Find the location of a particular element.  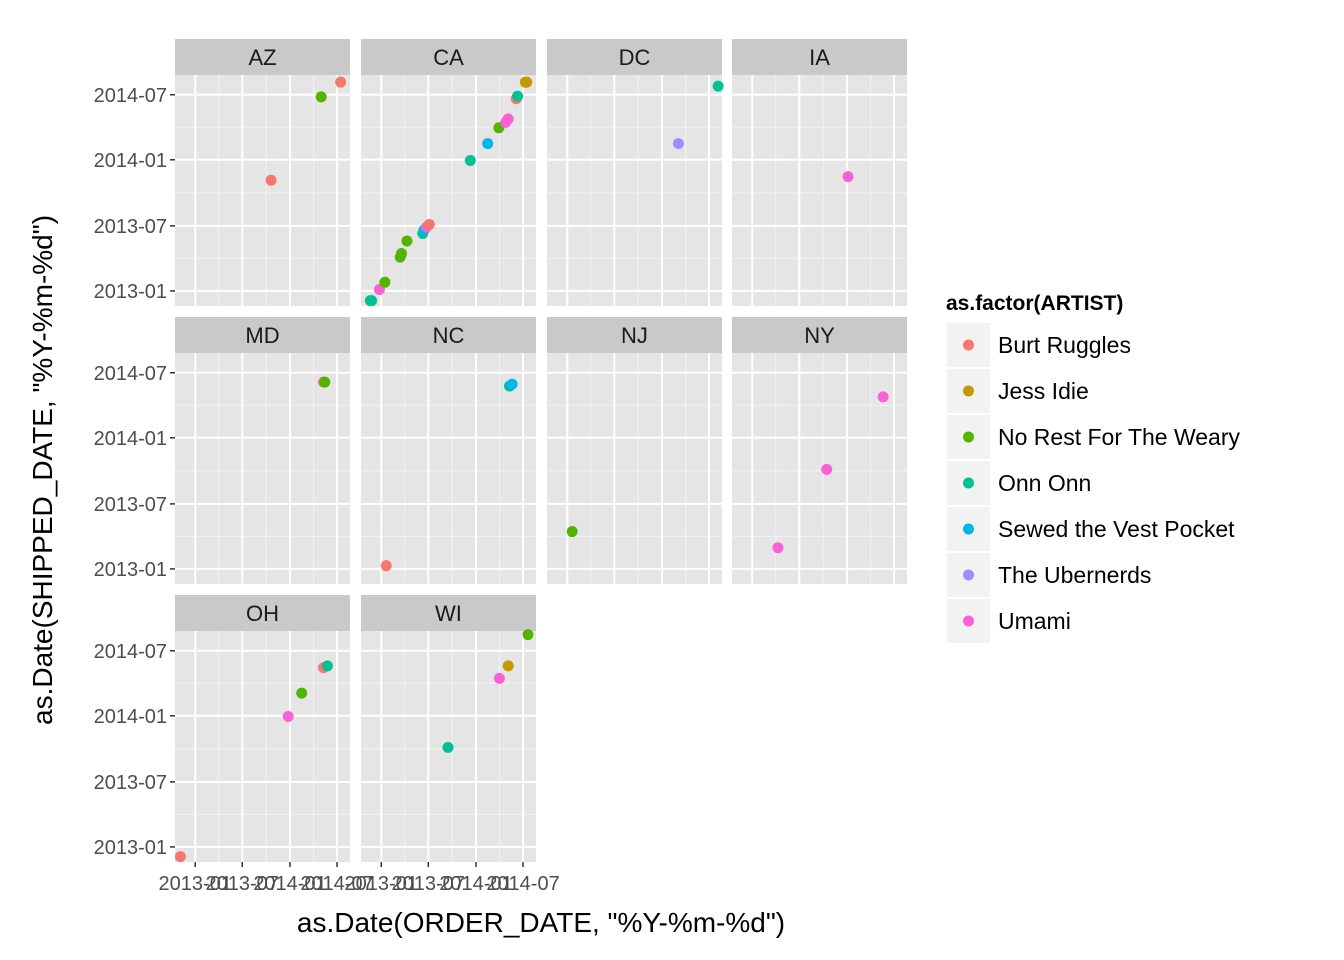

facet-ca: CA is located at coordinates (448, 173).